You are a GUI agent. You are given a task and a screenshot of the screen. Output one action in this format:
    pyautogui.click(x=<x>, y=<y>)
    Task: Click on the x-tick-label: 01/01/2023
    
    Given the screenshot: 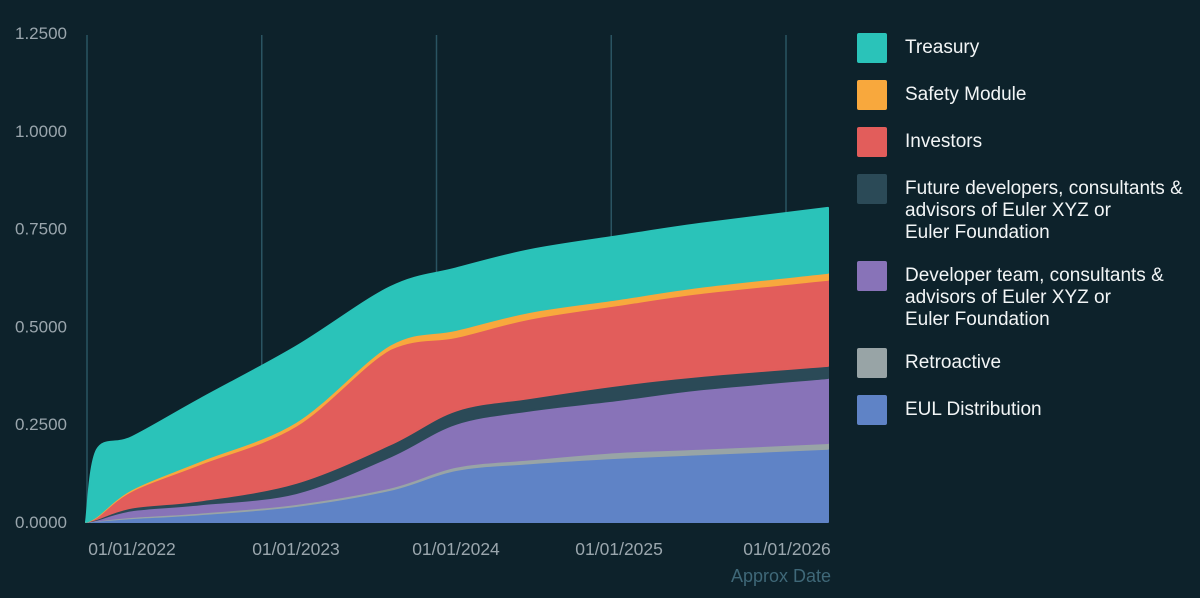 What is the action you would take?
    pyautogui.click(x=296, y=549)
    